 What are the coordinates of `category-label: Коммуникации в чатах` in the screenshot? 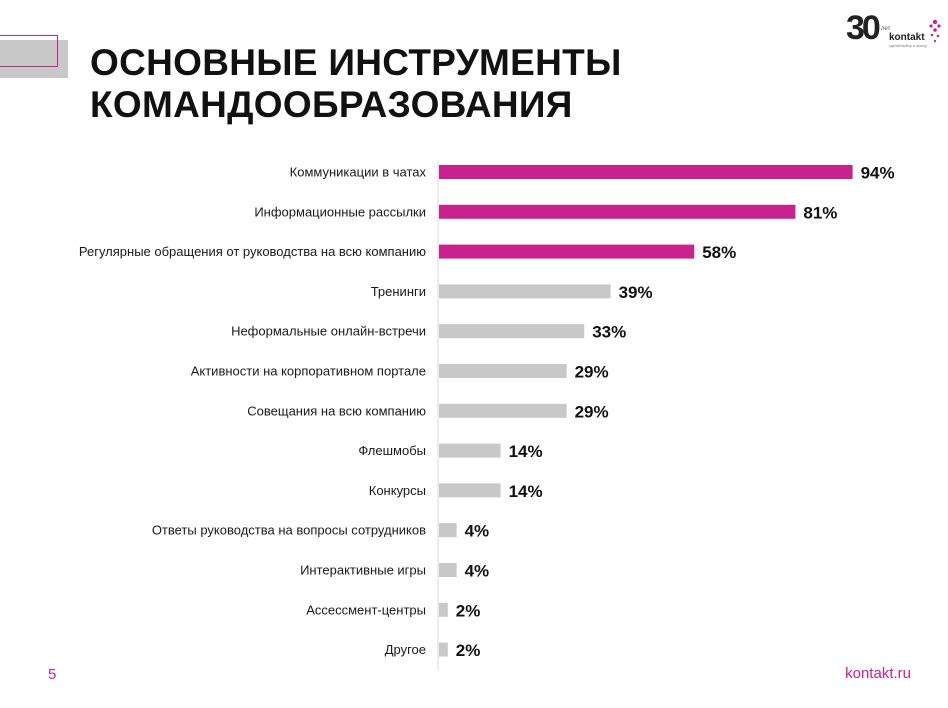 It's located at (358, 172).